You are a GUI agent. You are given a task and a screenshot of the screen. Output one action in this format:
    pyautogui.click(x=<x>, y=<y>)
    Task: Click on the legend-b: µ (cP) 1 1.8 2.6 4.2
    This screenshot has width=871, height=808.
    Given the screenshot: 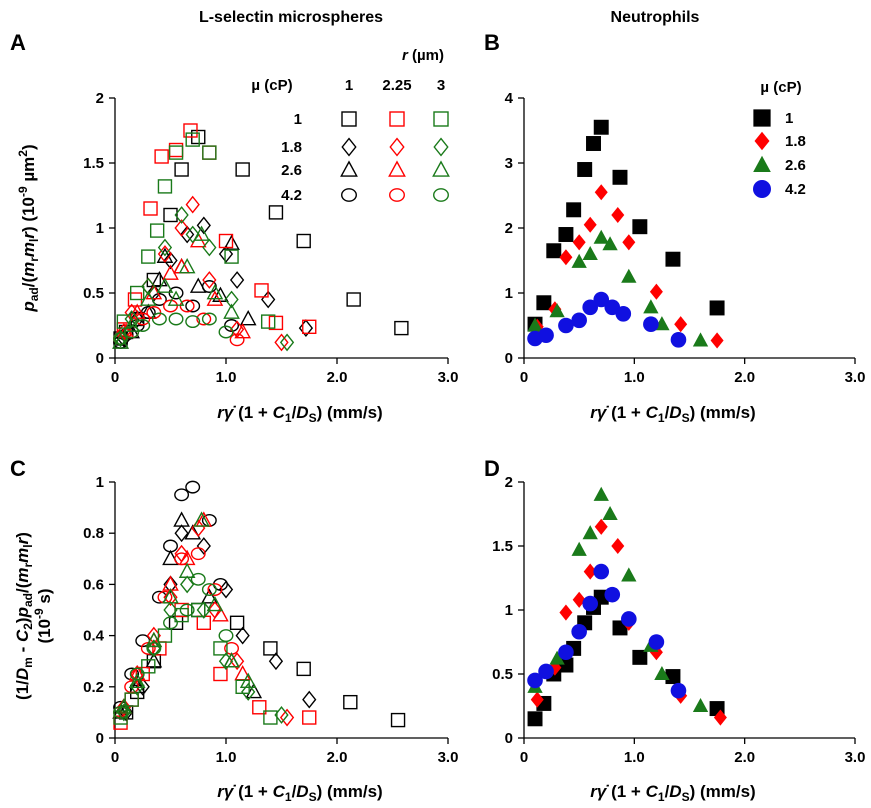 What is the action you would take?
    pyautogui.click(x=779, y=138)
    